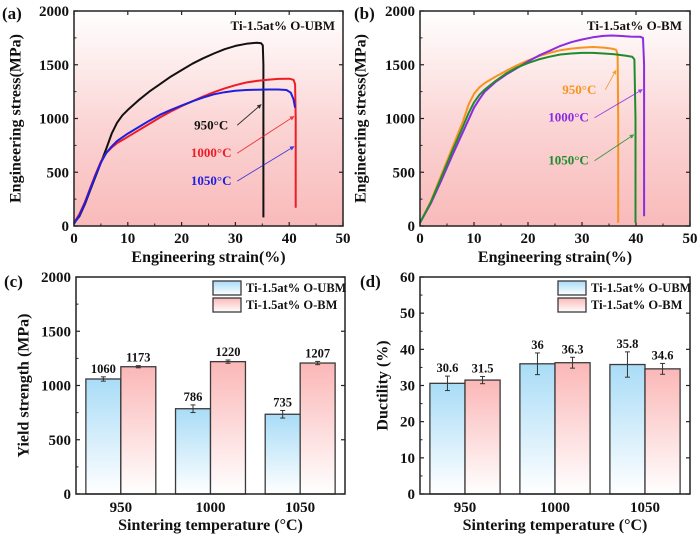 The width and height of the screenshot is (700, 540). What do you see at coordinates (193, 397) in the screenshot?
I see `bar-value-label: 786` at bounding box center [193, 397].